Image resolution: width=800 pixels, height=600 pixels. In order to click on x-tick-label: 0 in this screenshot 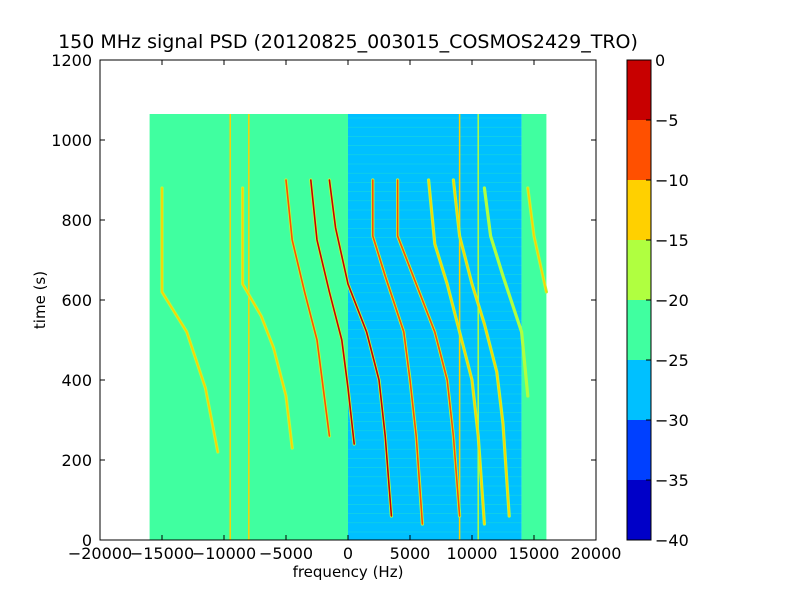, I will do `click(348, 553)`.